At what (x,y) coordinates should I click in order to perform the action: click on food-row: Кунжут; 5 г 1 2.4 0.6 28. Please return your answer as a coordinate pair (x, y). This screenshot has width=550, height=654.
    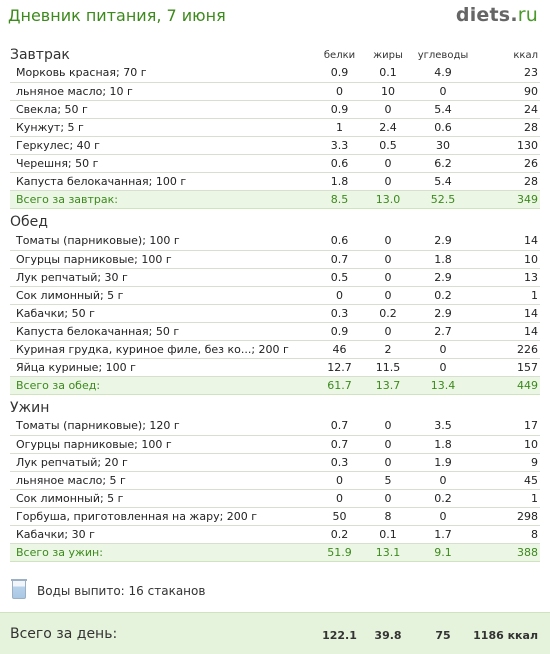
    Looking at the image, I should click on (275, 127).